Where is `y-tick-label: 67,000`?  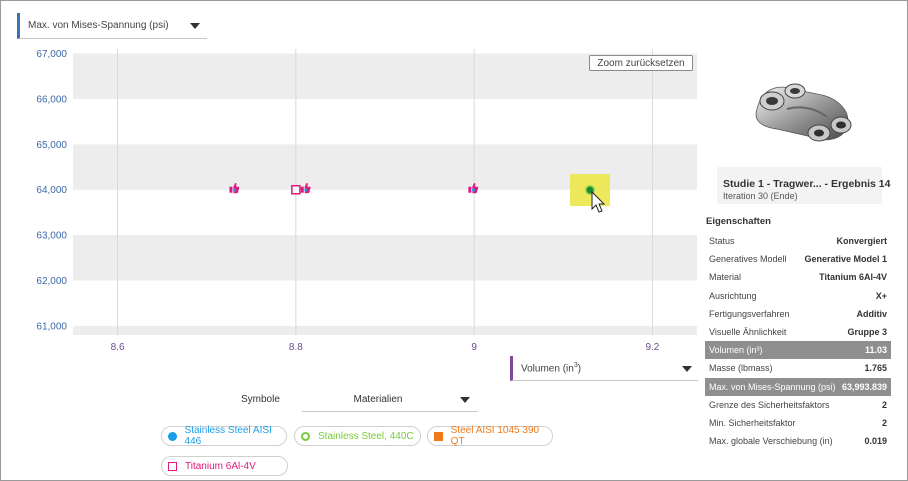 y-tick-label: 67,000 is located at coordinates (51, 54).